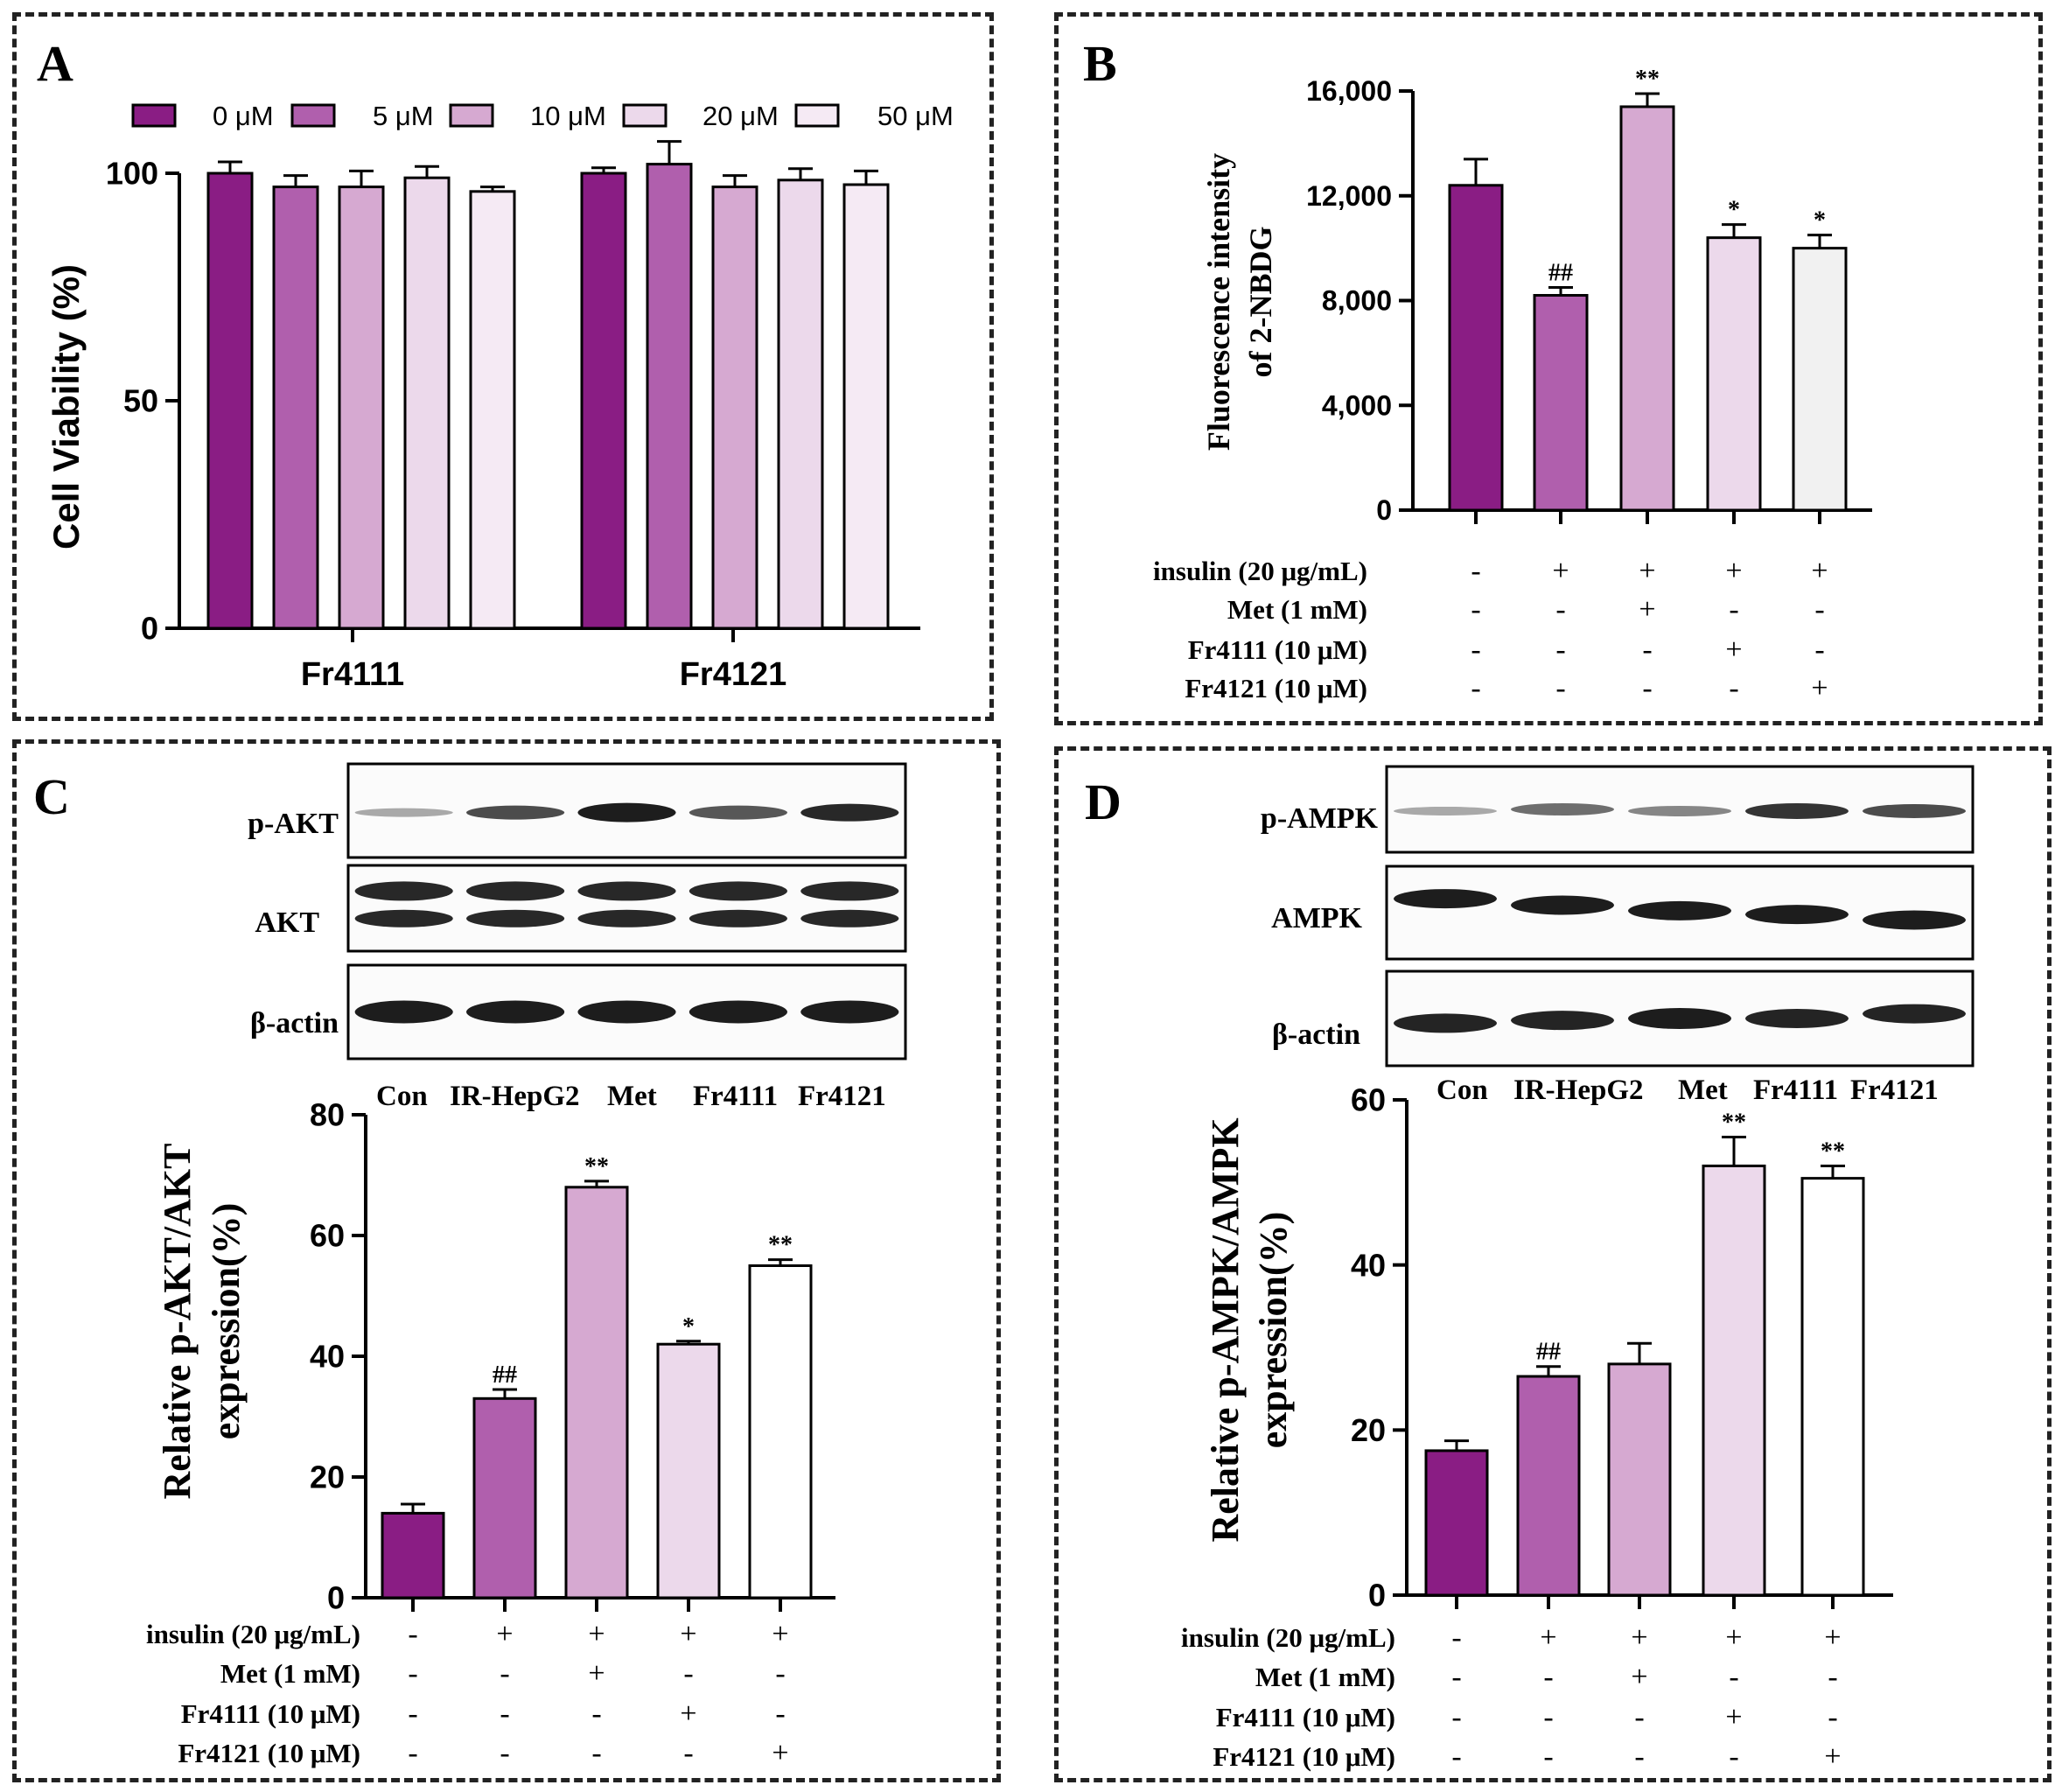 The width and height of the screenshot is (2055, 1792). Describe the element at coordinates (596, 1673) in the screenshot. I see `panel-c-condition-sign-1-2: +` at that location.